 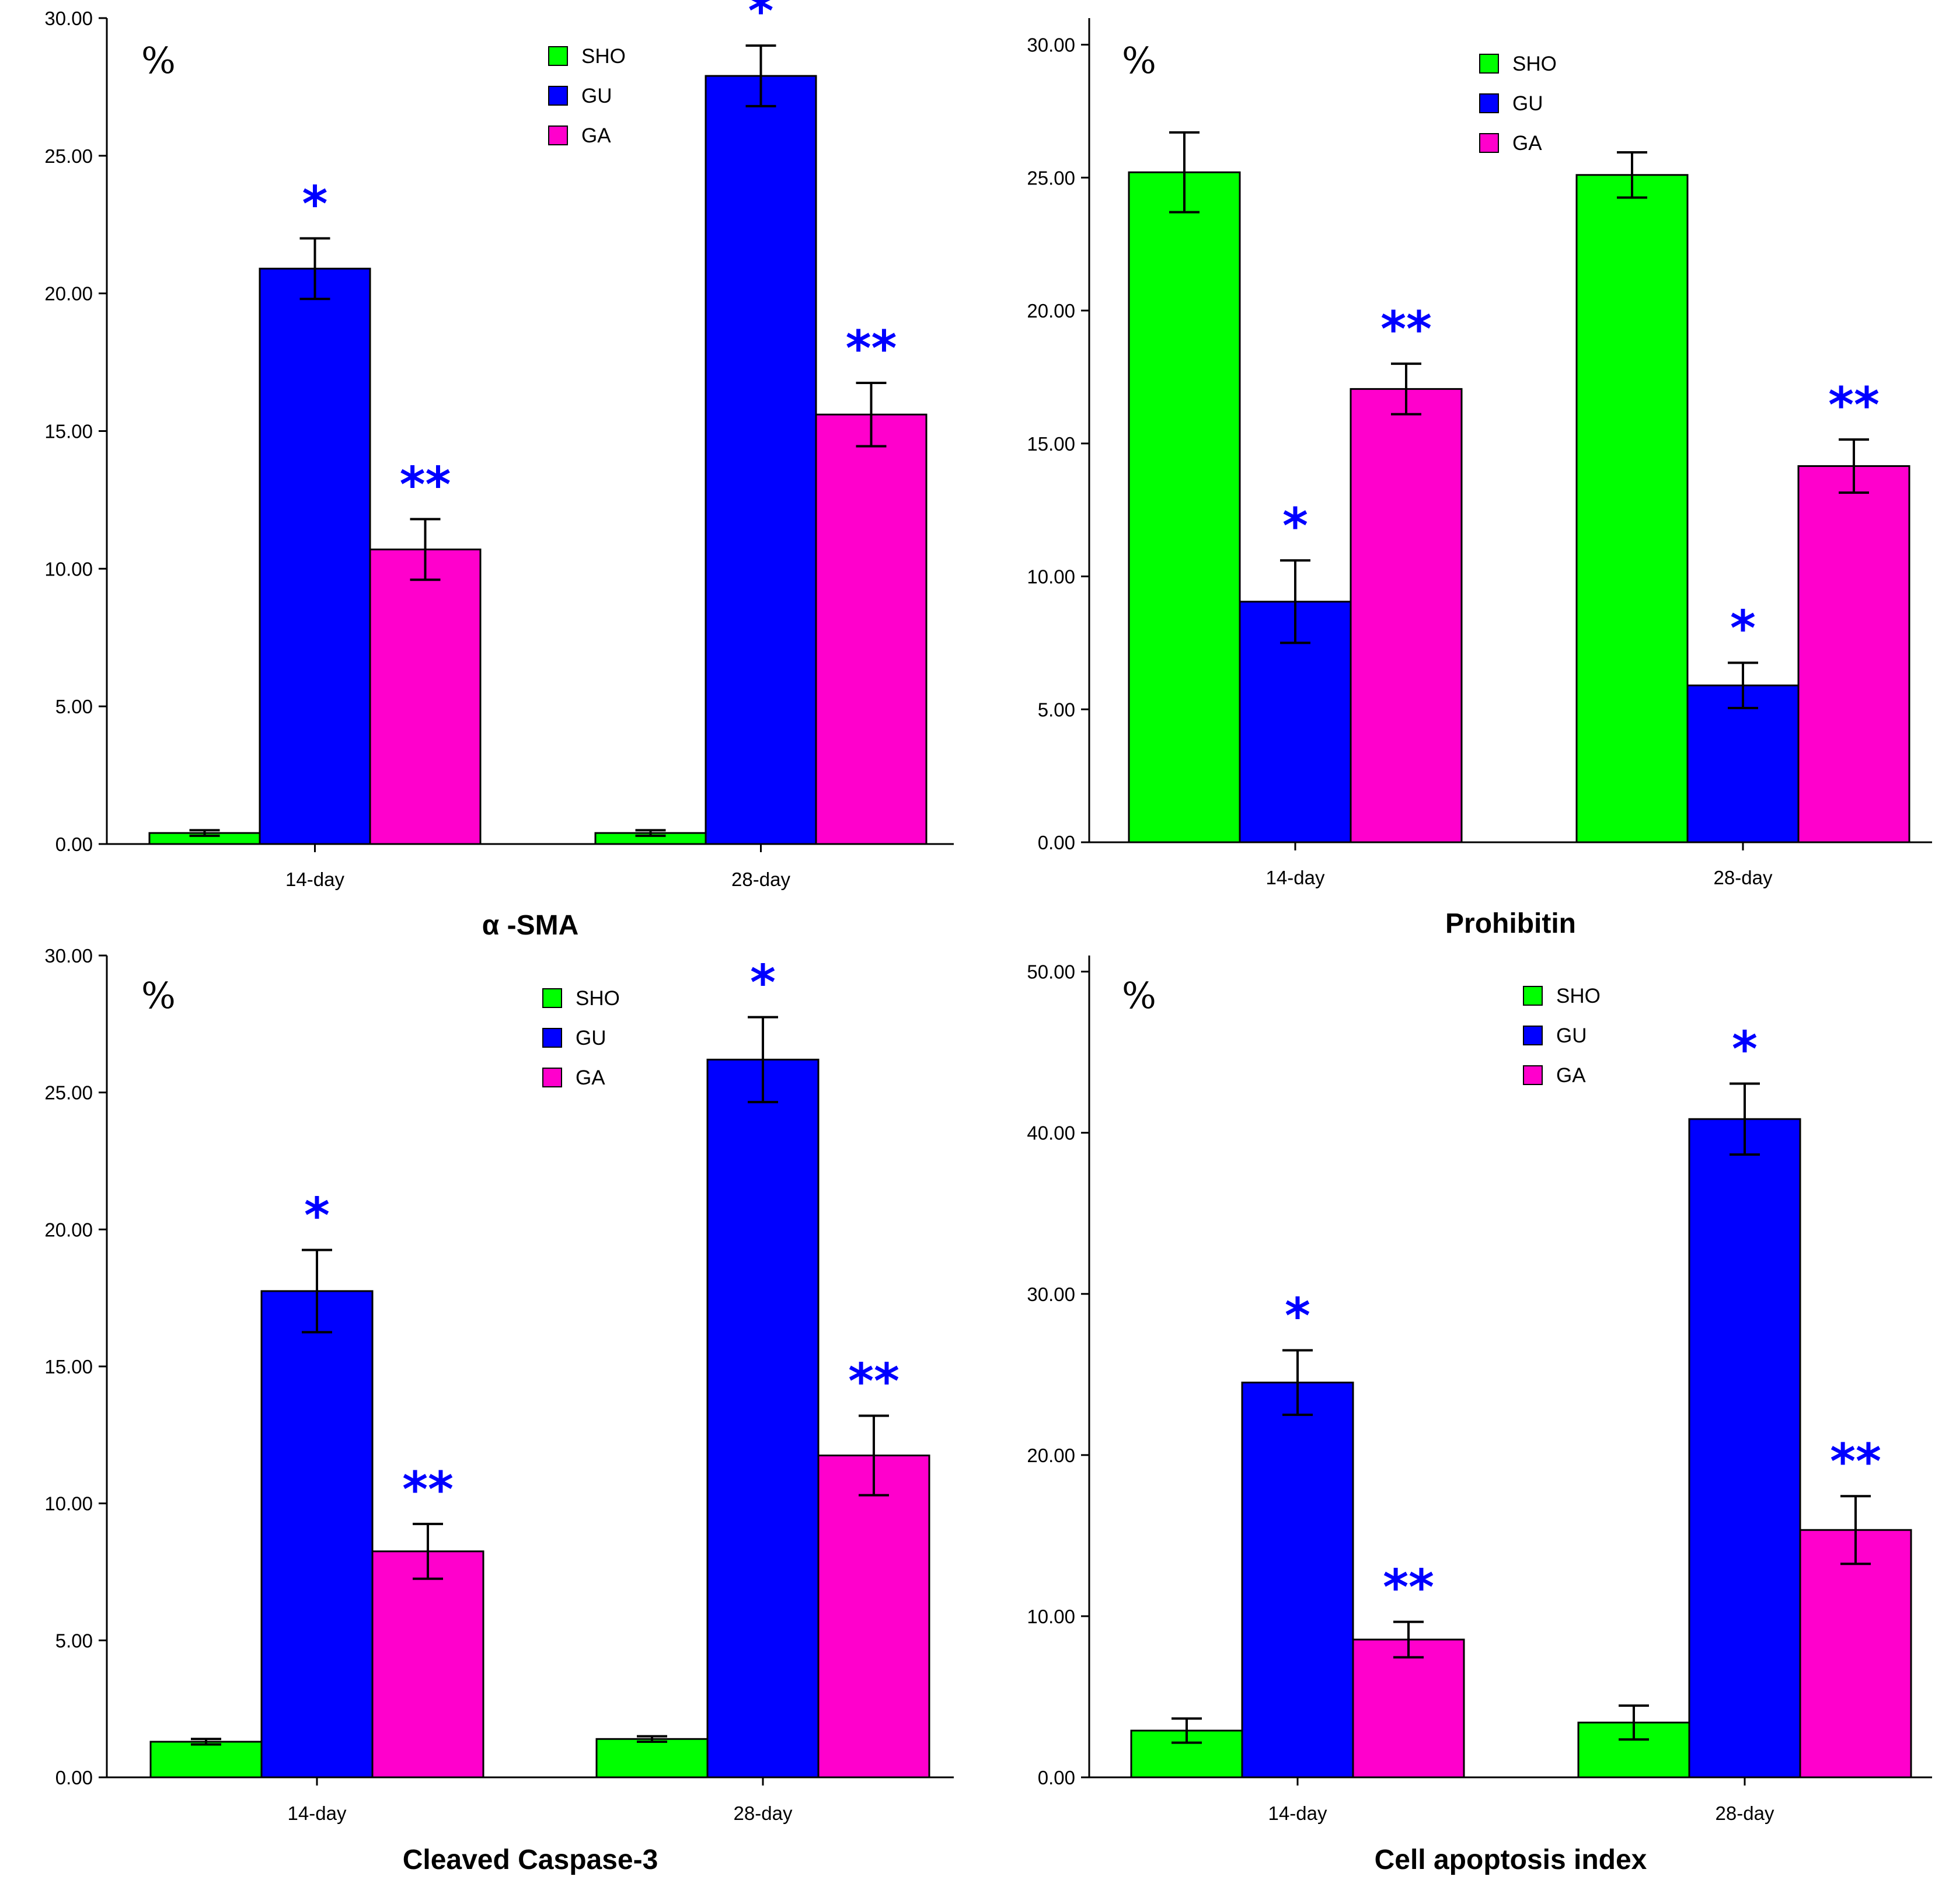 What do you see at coordinates (1051, 972) in the screenshot?
I see `y-tick-label: 50.00` at bounding box center [1051, 972].